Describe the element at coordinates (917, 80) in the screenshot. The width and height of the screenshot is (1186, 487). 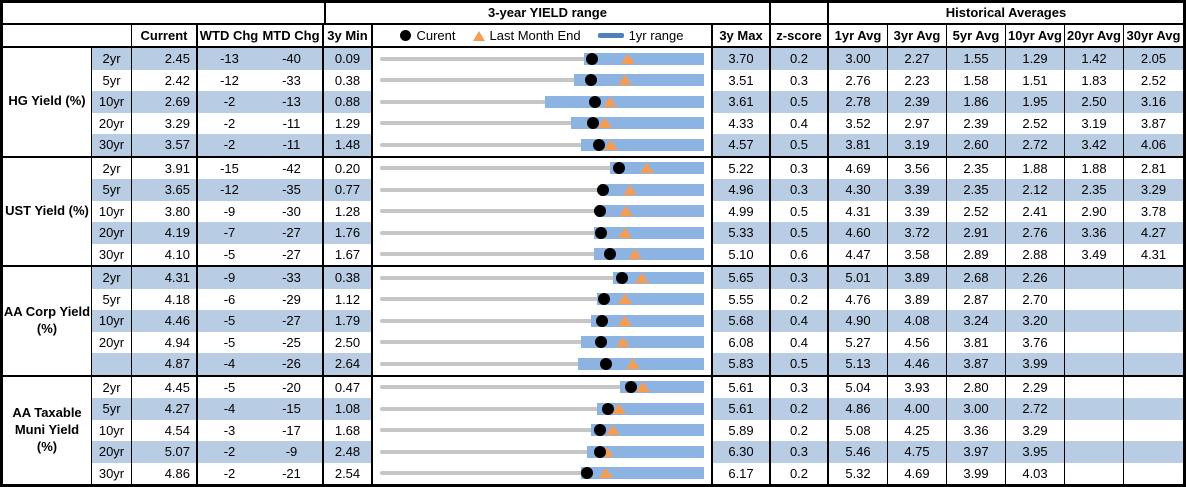
I see `3yr-avg-cell: 2.23` at that location.